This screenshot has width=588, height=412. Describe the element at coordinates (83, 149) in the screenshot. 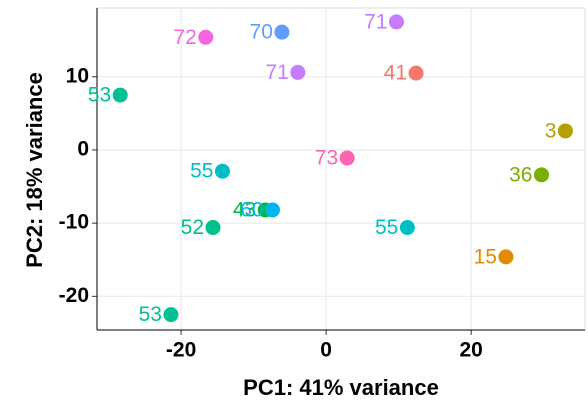

I see `y-tick-label: 0` at that location.